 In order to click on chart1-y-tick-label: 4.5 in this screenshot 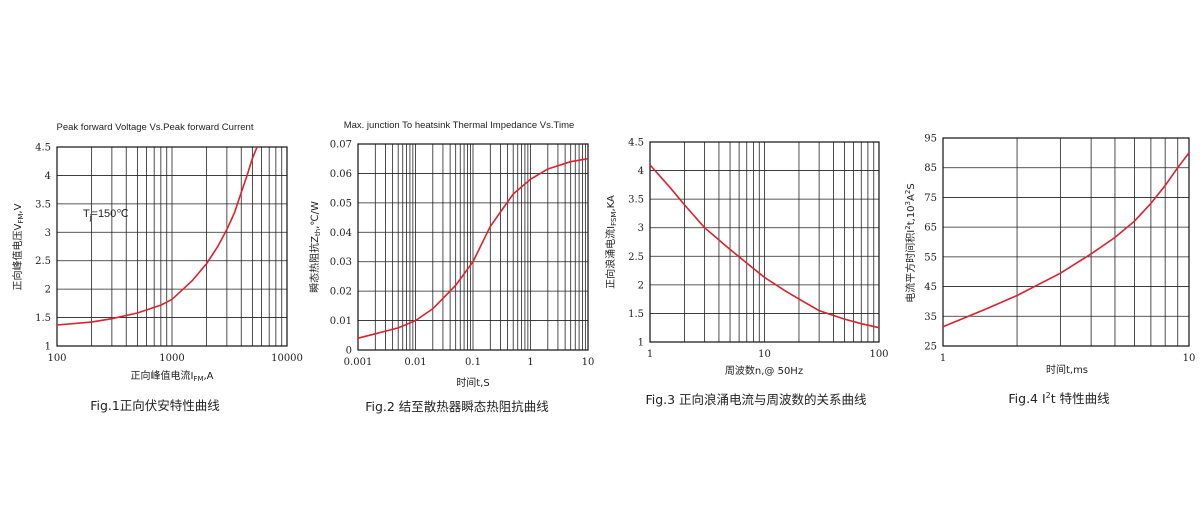, I will do `click(43, 148)`.